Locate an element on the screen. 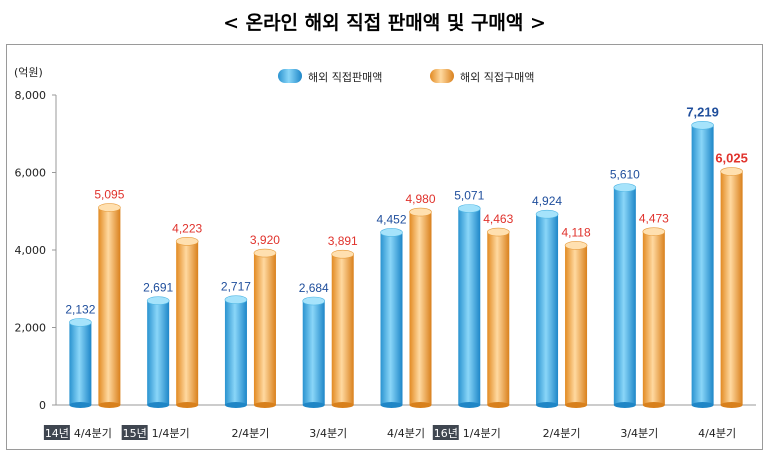 The image size is (769, 455). year-label: 15년 is located at coordinates (135, 433).